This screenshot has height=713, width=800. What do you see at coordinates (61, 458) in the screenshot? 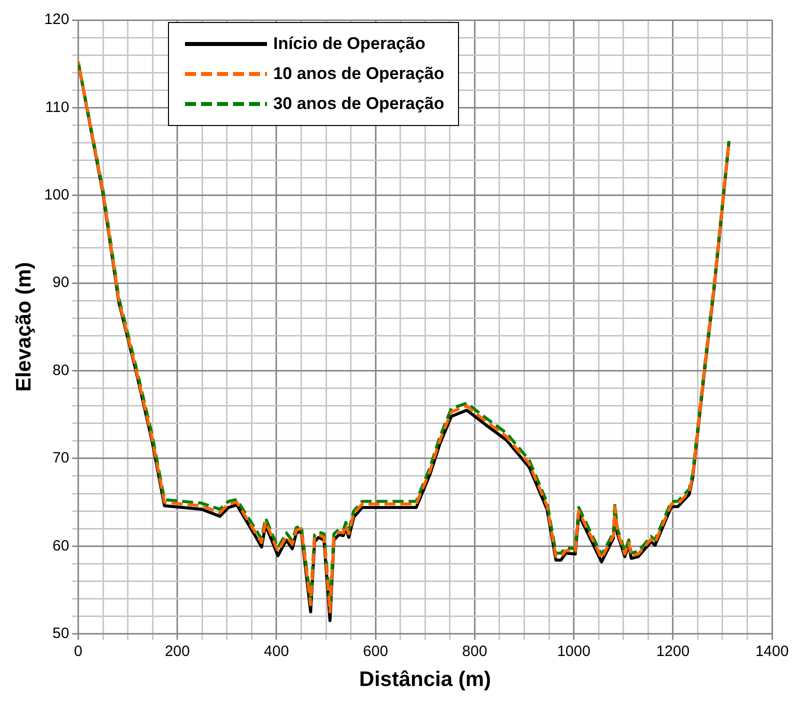
I see `y-tick-label: 70` at bounding box center [61, 458].